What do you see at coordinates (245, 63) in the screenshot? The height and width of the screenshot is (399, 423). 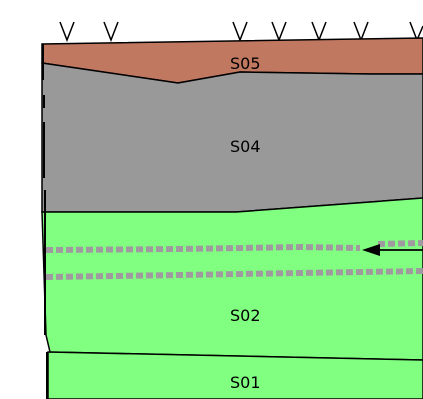 I see `layer-label-s05: S05` at bounding box center [245, 63].